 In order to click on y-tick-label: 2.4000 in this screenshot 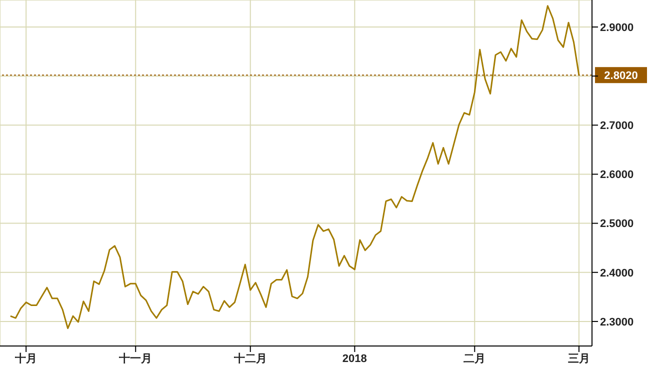, I will do `click(617, 273)`.